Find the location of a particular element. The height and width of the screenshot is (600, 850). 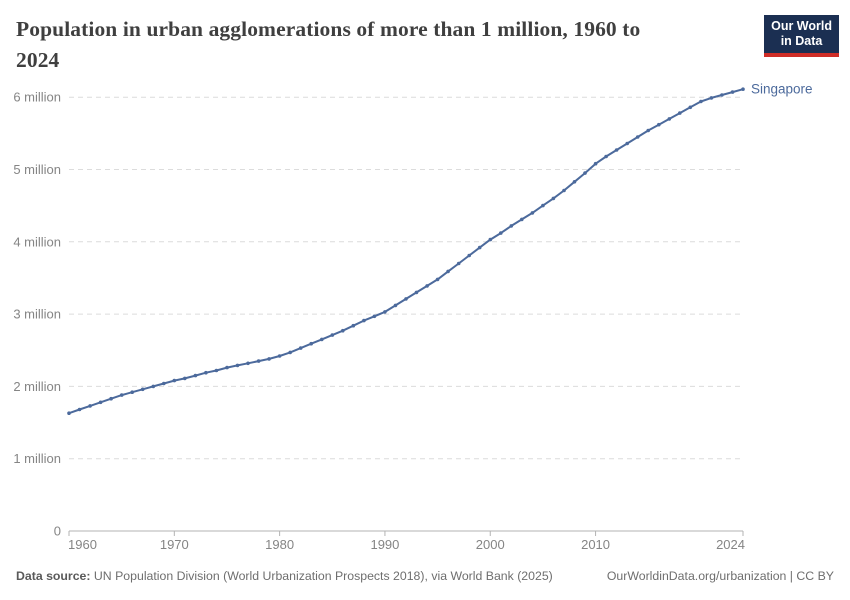

y-axis-label: 1 million is located at coordinates (37, 458).